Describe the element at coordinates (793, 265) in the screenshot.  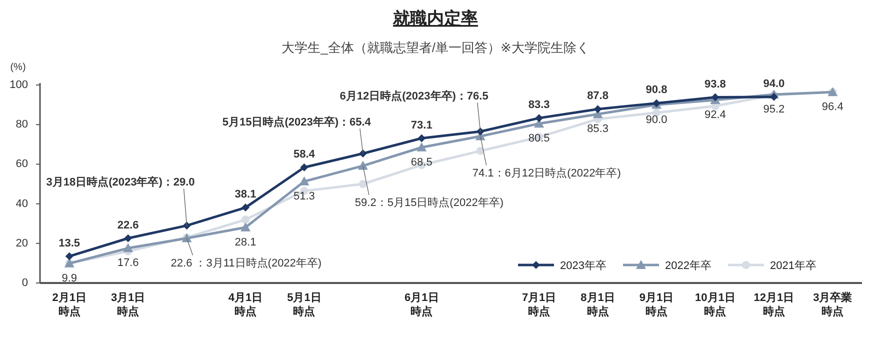
I see `legend-label: 2021年卒` at that location.